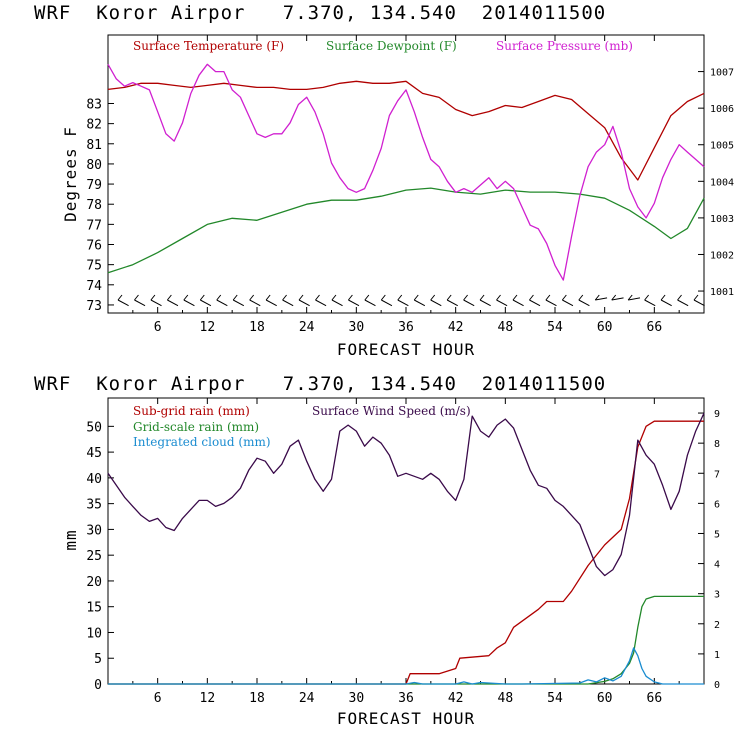  I want to click on series-line-surface-temperature-f, so click(406, 130).